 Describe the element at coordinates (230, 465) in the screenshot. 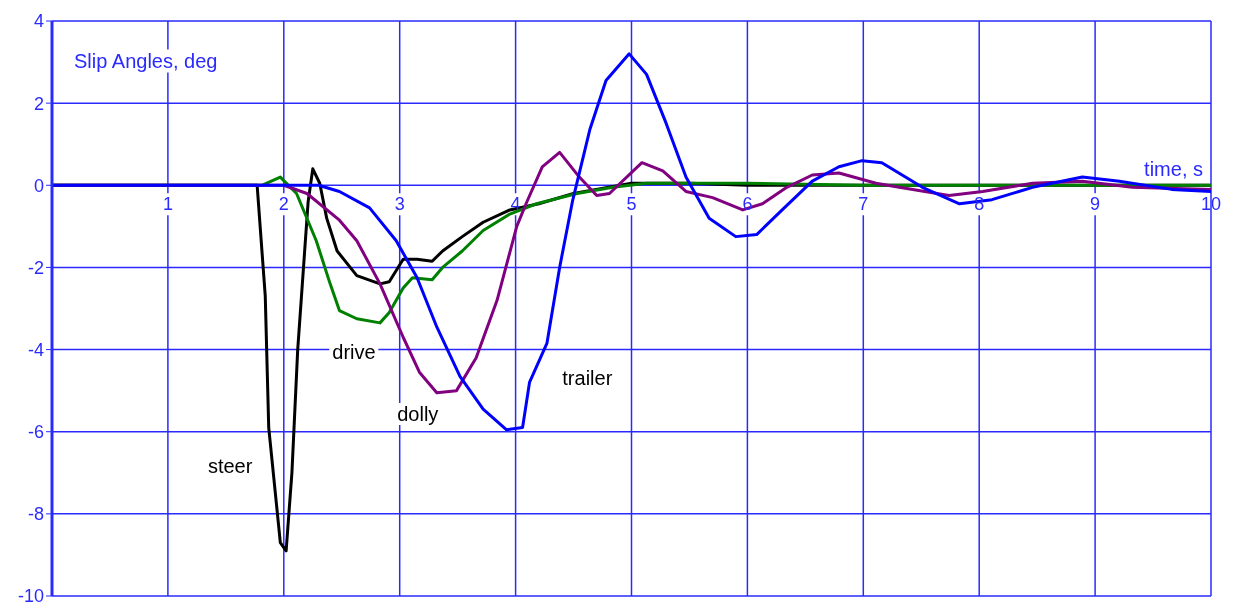

I see `series-label: steer` at that location.